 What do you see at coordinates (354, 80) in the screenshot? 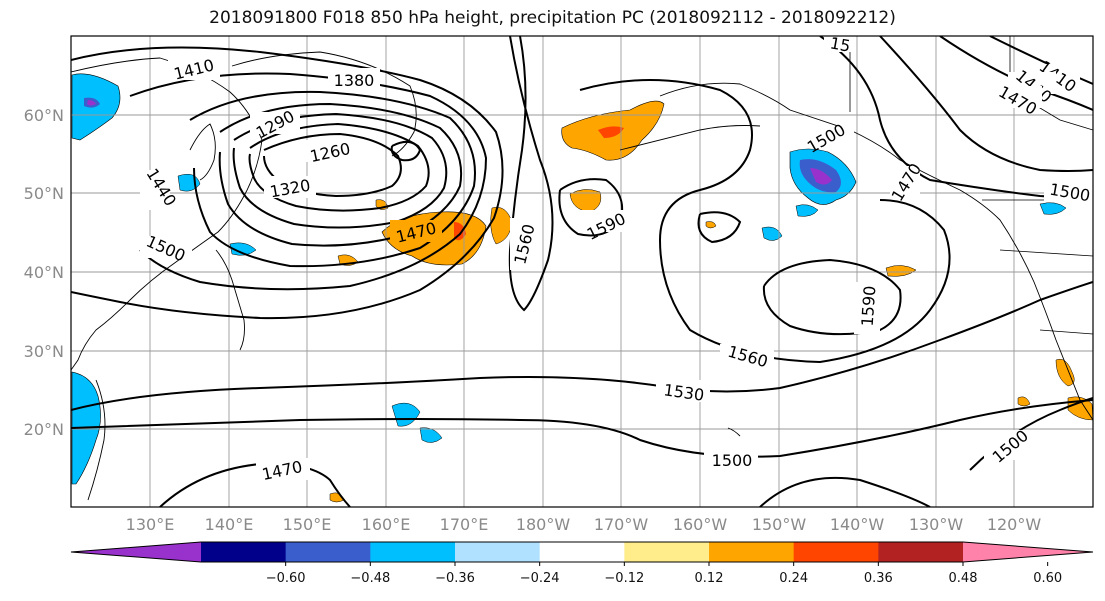
I see `contour-label: 1380` at bounding box center [354, 80].